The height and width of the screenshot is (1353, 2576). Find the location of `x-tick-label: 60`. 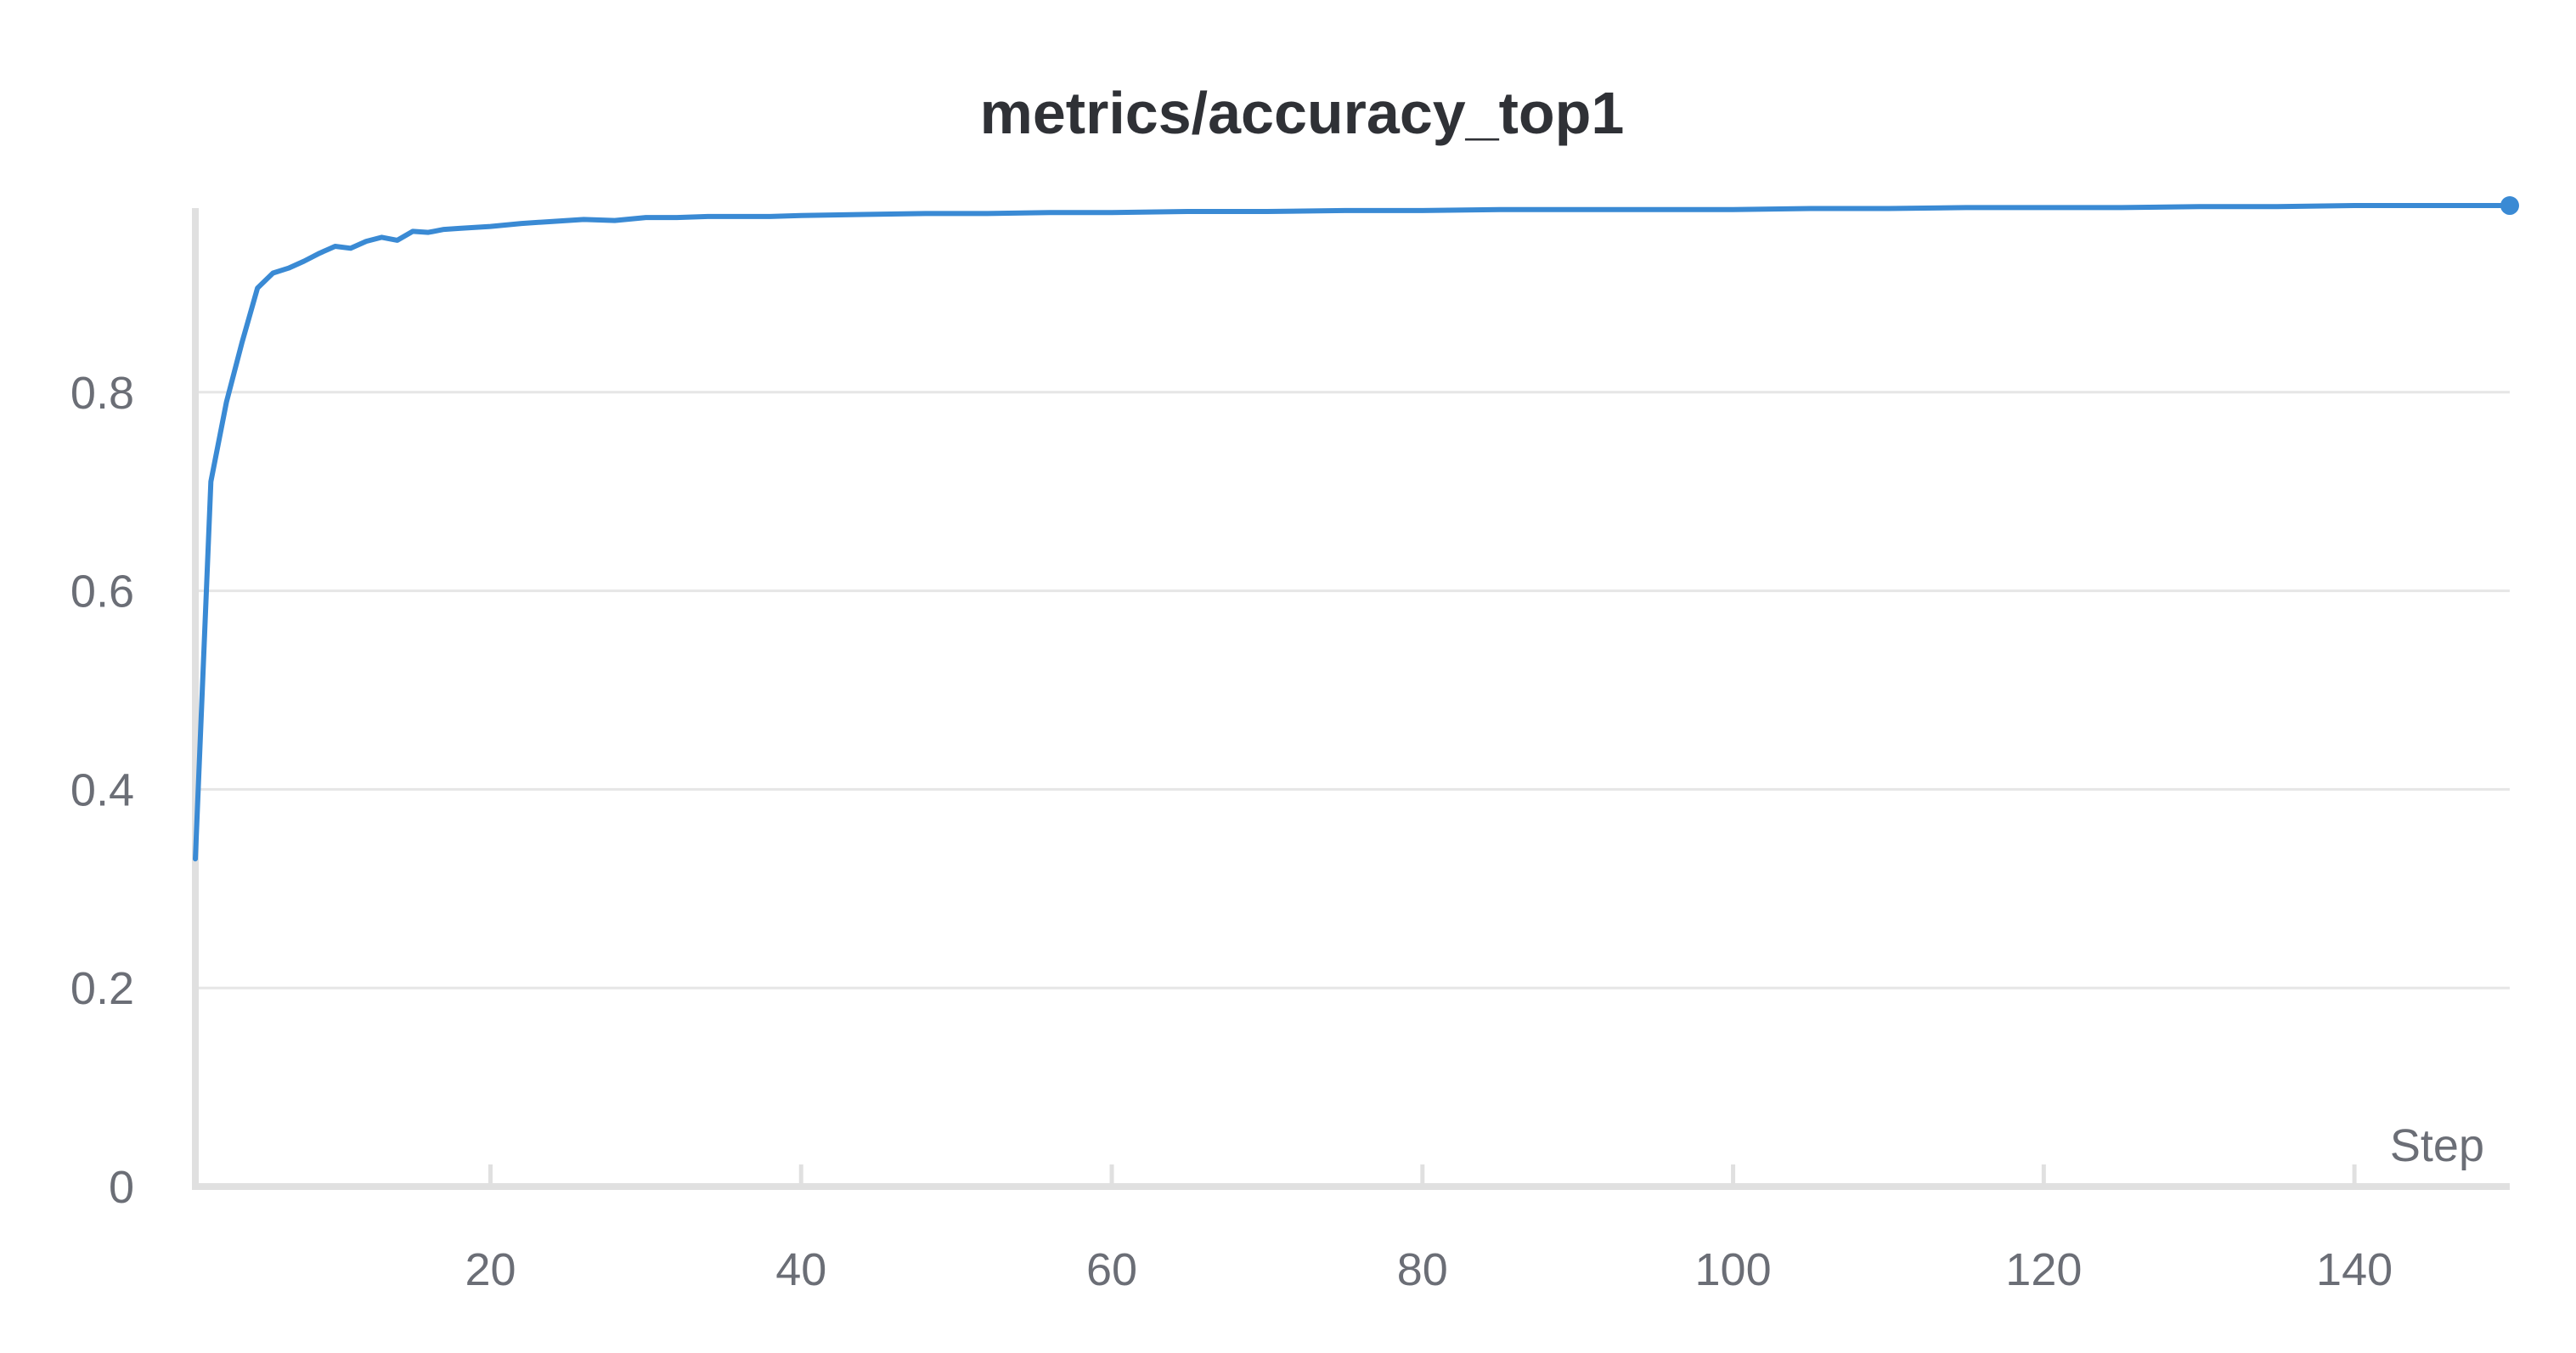

x-tick-label: 60 is located at coordinates (1111, 1269).